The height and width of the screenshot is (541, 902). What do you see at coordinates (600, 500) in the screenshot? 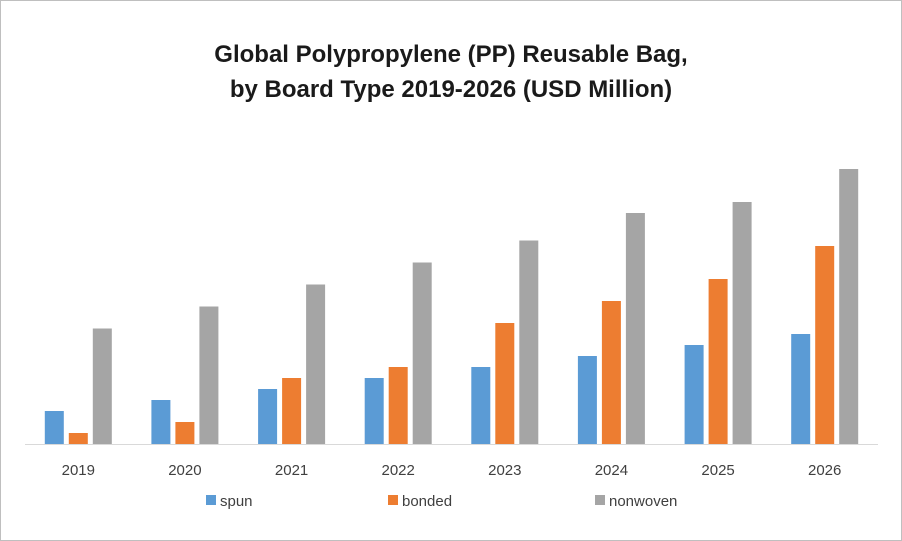
I see `legend-swatch-nonwoven` at bounding box center [600, 500].